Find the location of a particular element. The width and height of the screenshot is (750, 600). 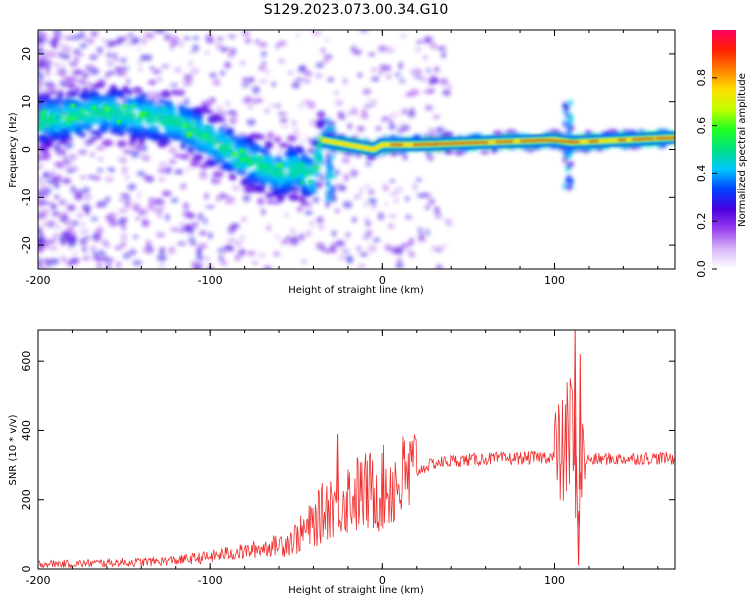

spectrogram-y-label: Frequency (Hz) is located at coordinates (13, 150).